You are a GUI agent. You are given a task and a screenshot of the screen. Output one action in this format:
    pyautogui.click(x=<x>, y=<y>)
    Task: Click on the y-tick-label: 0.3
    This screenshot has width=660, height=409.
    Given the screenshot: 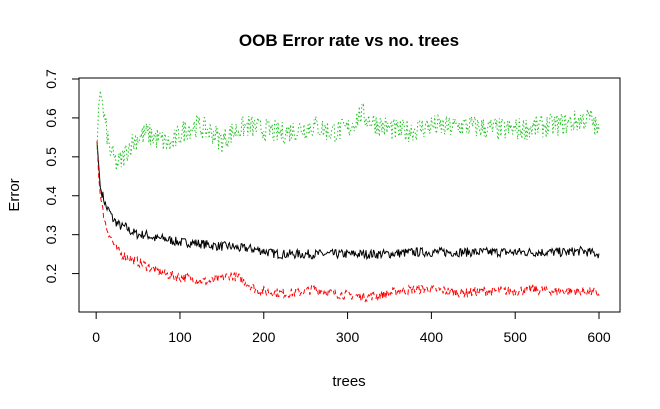 What is the action you would take?
    pyautogui.click(x=51, y=235)
    